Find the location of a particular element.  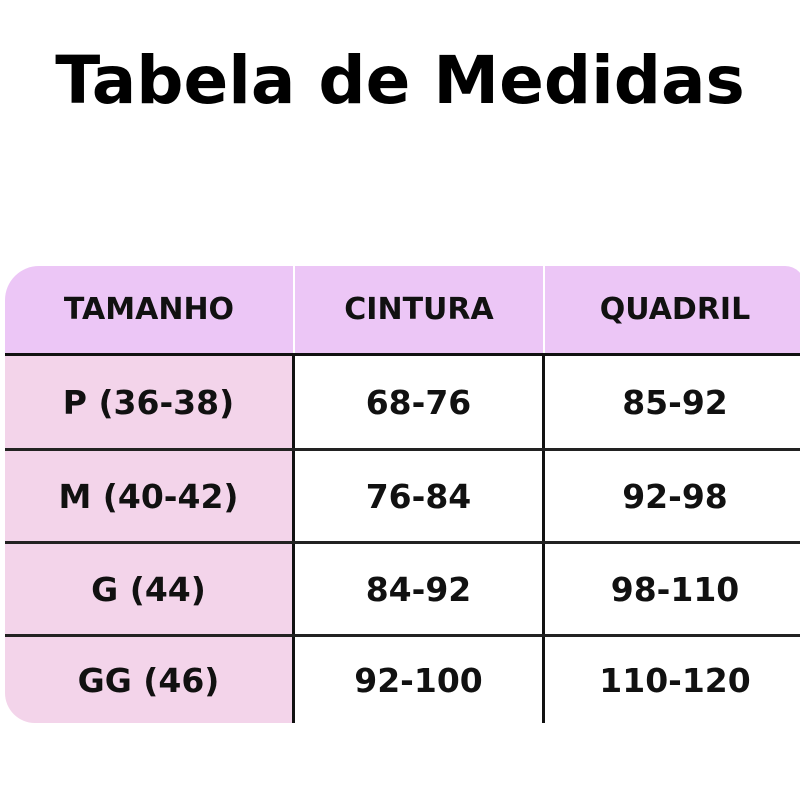

page-title: Tabela de Medidas is located at coordinates (400, 80).